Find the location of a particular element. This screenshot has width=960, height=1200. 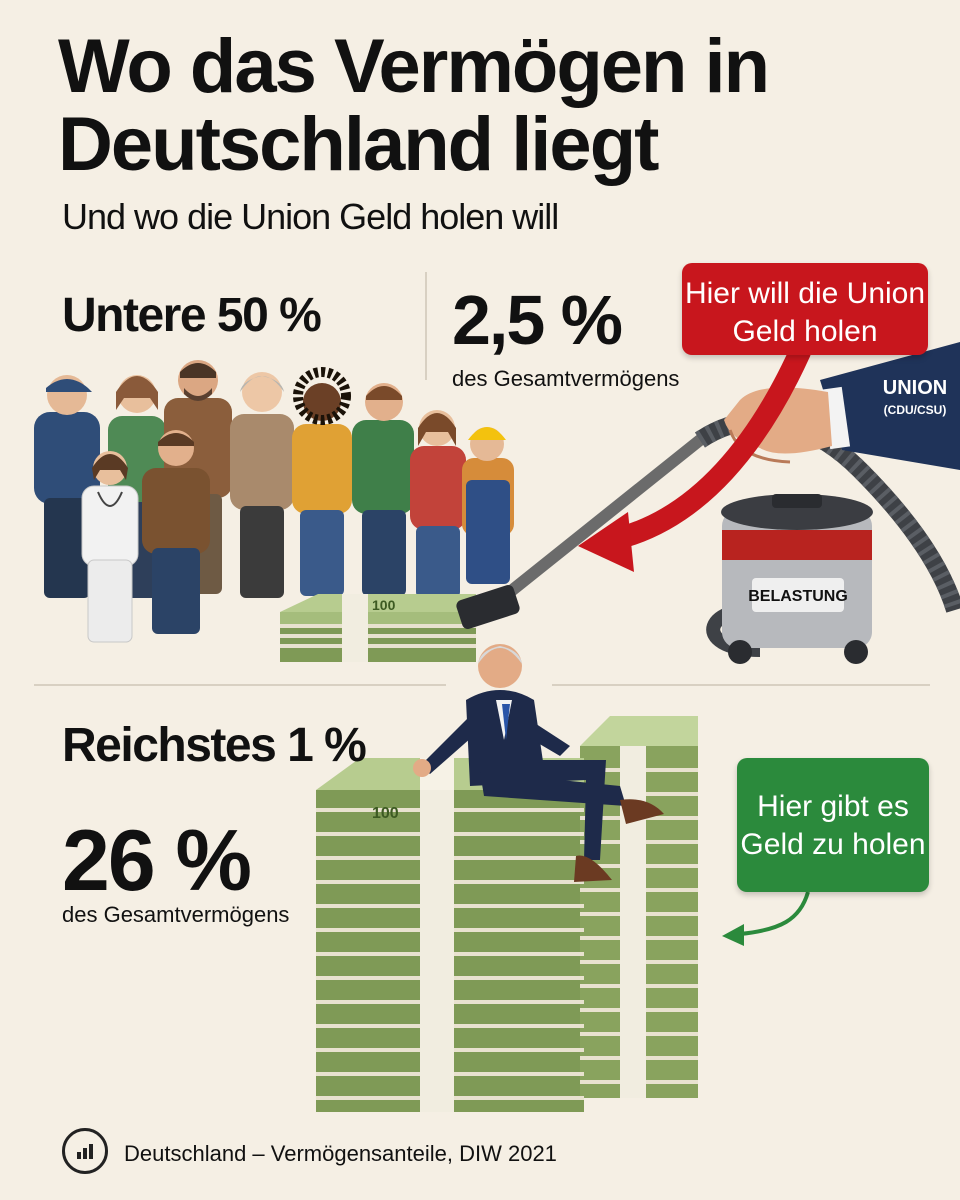

page-title: Wo das Vermögen in Deutschland liegt is located at coordinates (414, 105).